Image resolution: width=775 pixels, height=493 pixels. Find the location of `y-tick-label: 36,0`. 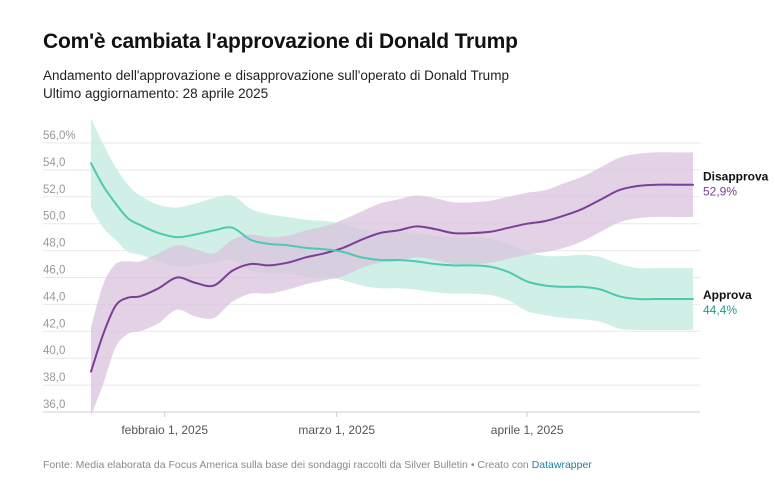

y-tick-label: 36,0 is located at coordinates (54, 405).